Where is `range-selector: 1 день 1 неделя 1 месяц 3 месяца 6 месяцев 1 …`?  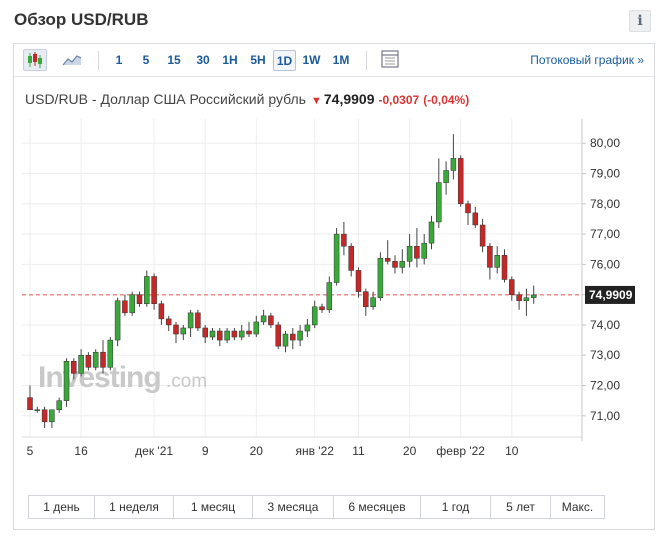 range-selector: 1 день 1 неделя 1 месяц 3 месяца 6 месяцев 1 … is located at coordinates (316, 507).